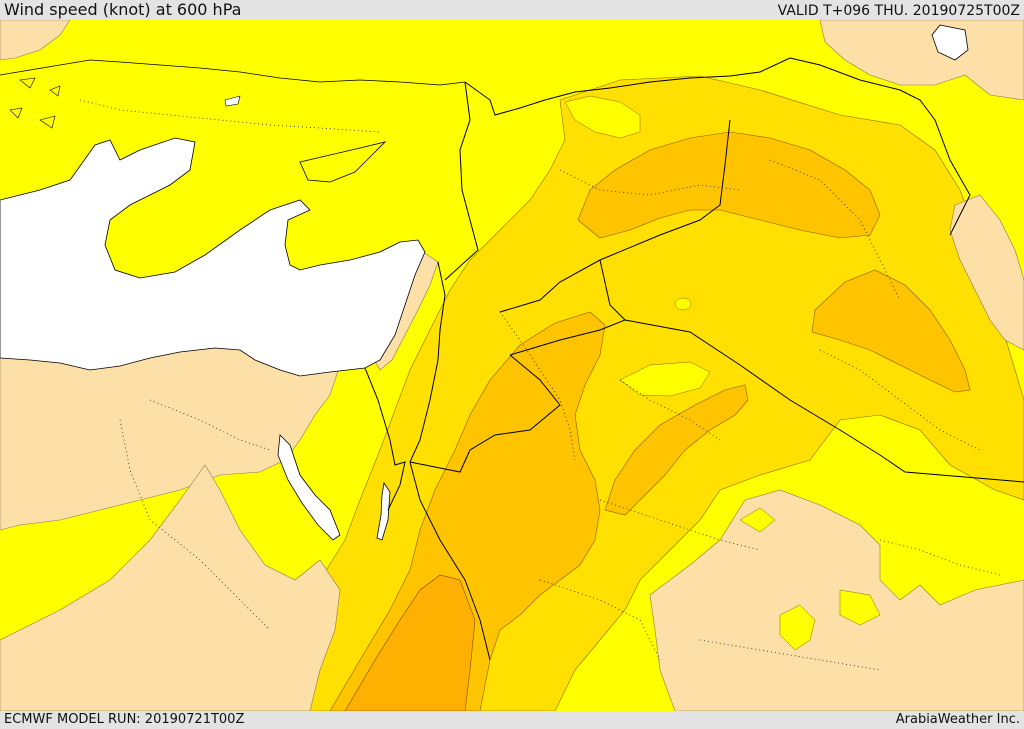 The image size is (1024, 729). Describe the element at coordinates (891, 331) in the screenshot. I see `band-orange-iraq` at that location.